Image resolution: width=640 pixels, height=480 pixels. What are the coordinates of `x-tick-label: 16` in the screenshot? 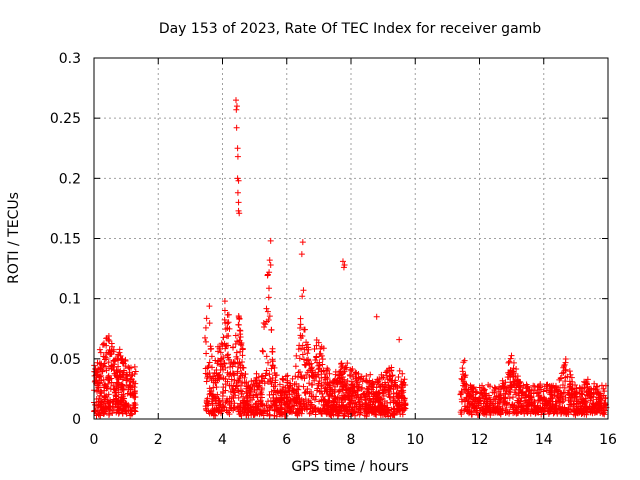 It's located at (608, 440).